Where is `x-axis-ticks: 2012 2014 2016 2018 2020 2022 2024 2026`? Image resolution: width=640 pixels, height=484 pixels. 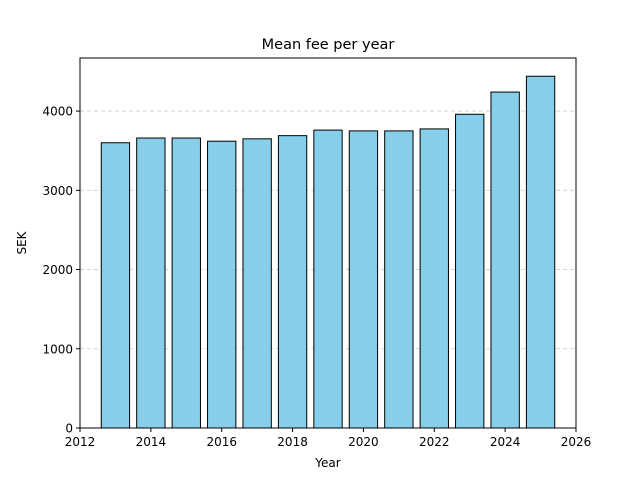 x-axis-ticks: 2012 2014 2016 2018 2020 2022 2024 2026 is located at coordinates (328, 438).